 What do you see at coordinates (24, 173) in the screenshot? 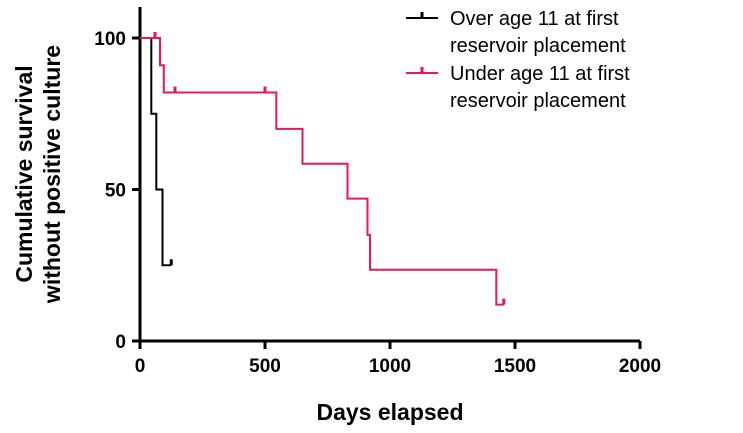
I see `y-axis-title-line-1: Cumulative survival` at bounding box center [24, 173].